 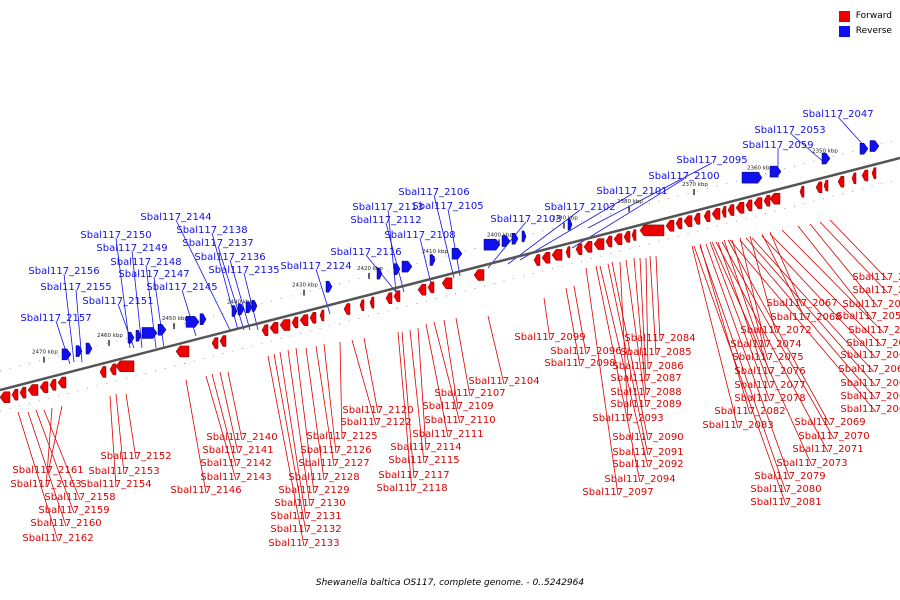 I want to click on gene-label: Sbal117_2131, so click(x=305, y=516).